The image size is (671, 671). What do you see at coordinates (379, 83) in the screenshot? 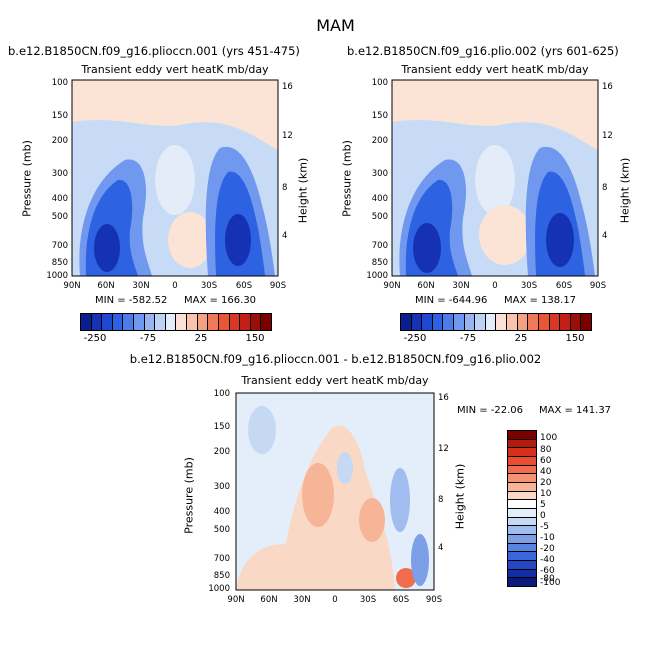
I see `panel-2-ytick-0: 100` at bounding box center [379, 83].